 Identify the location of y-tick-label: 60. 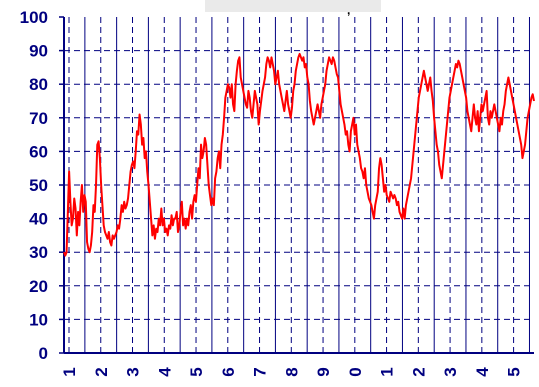
(38, 151).